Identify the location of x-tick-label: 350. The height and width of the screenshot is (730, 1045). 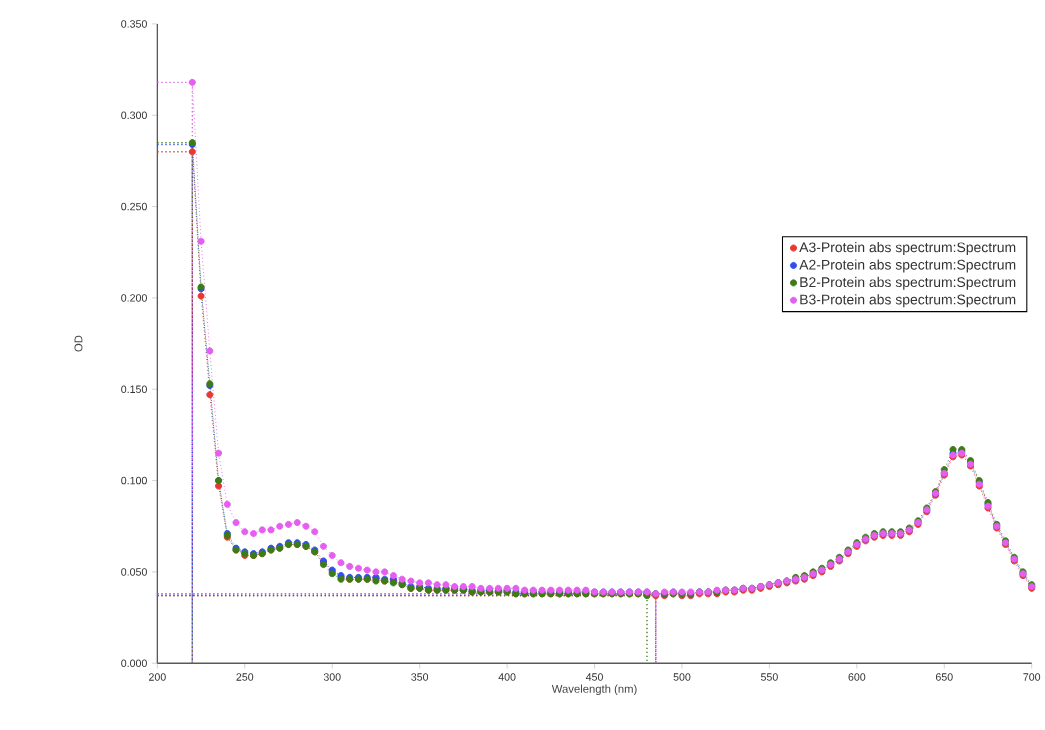
(420, 677).